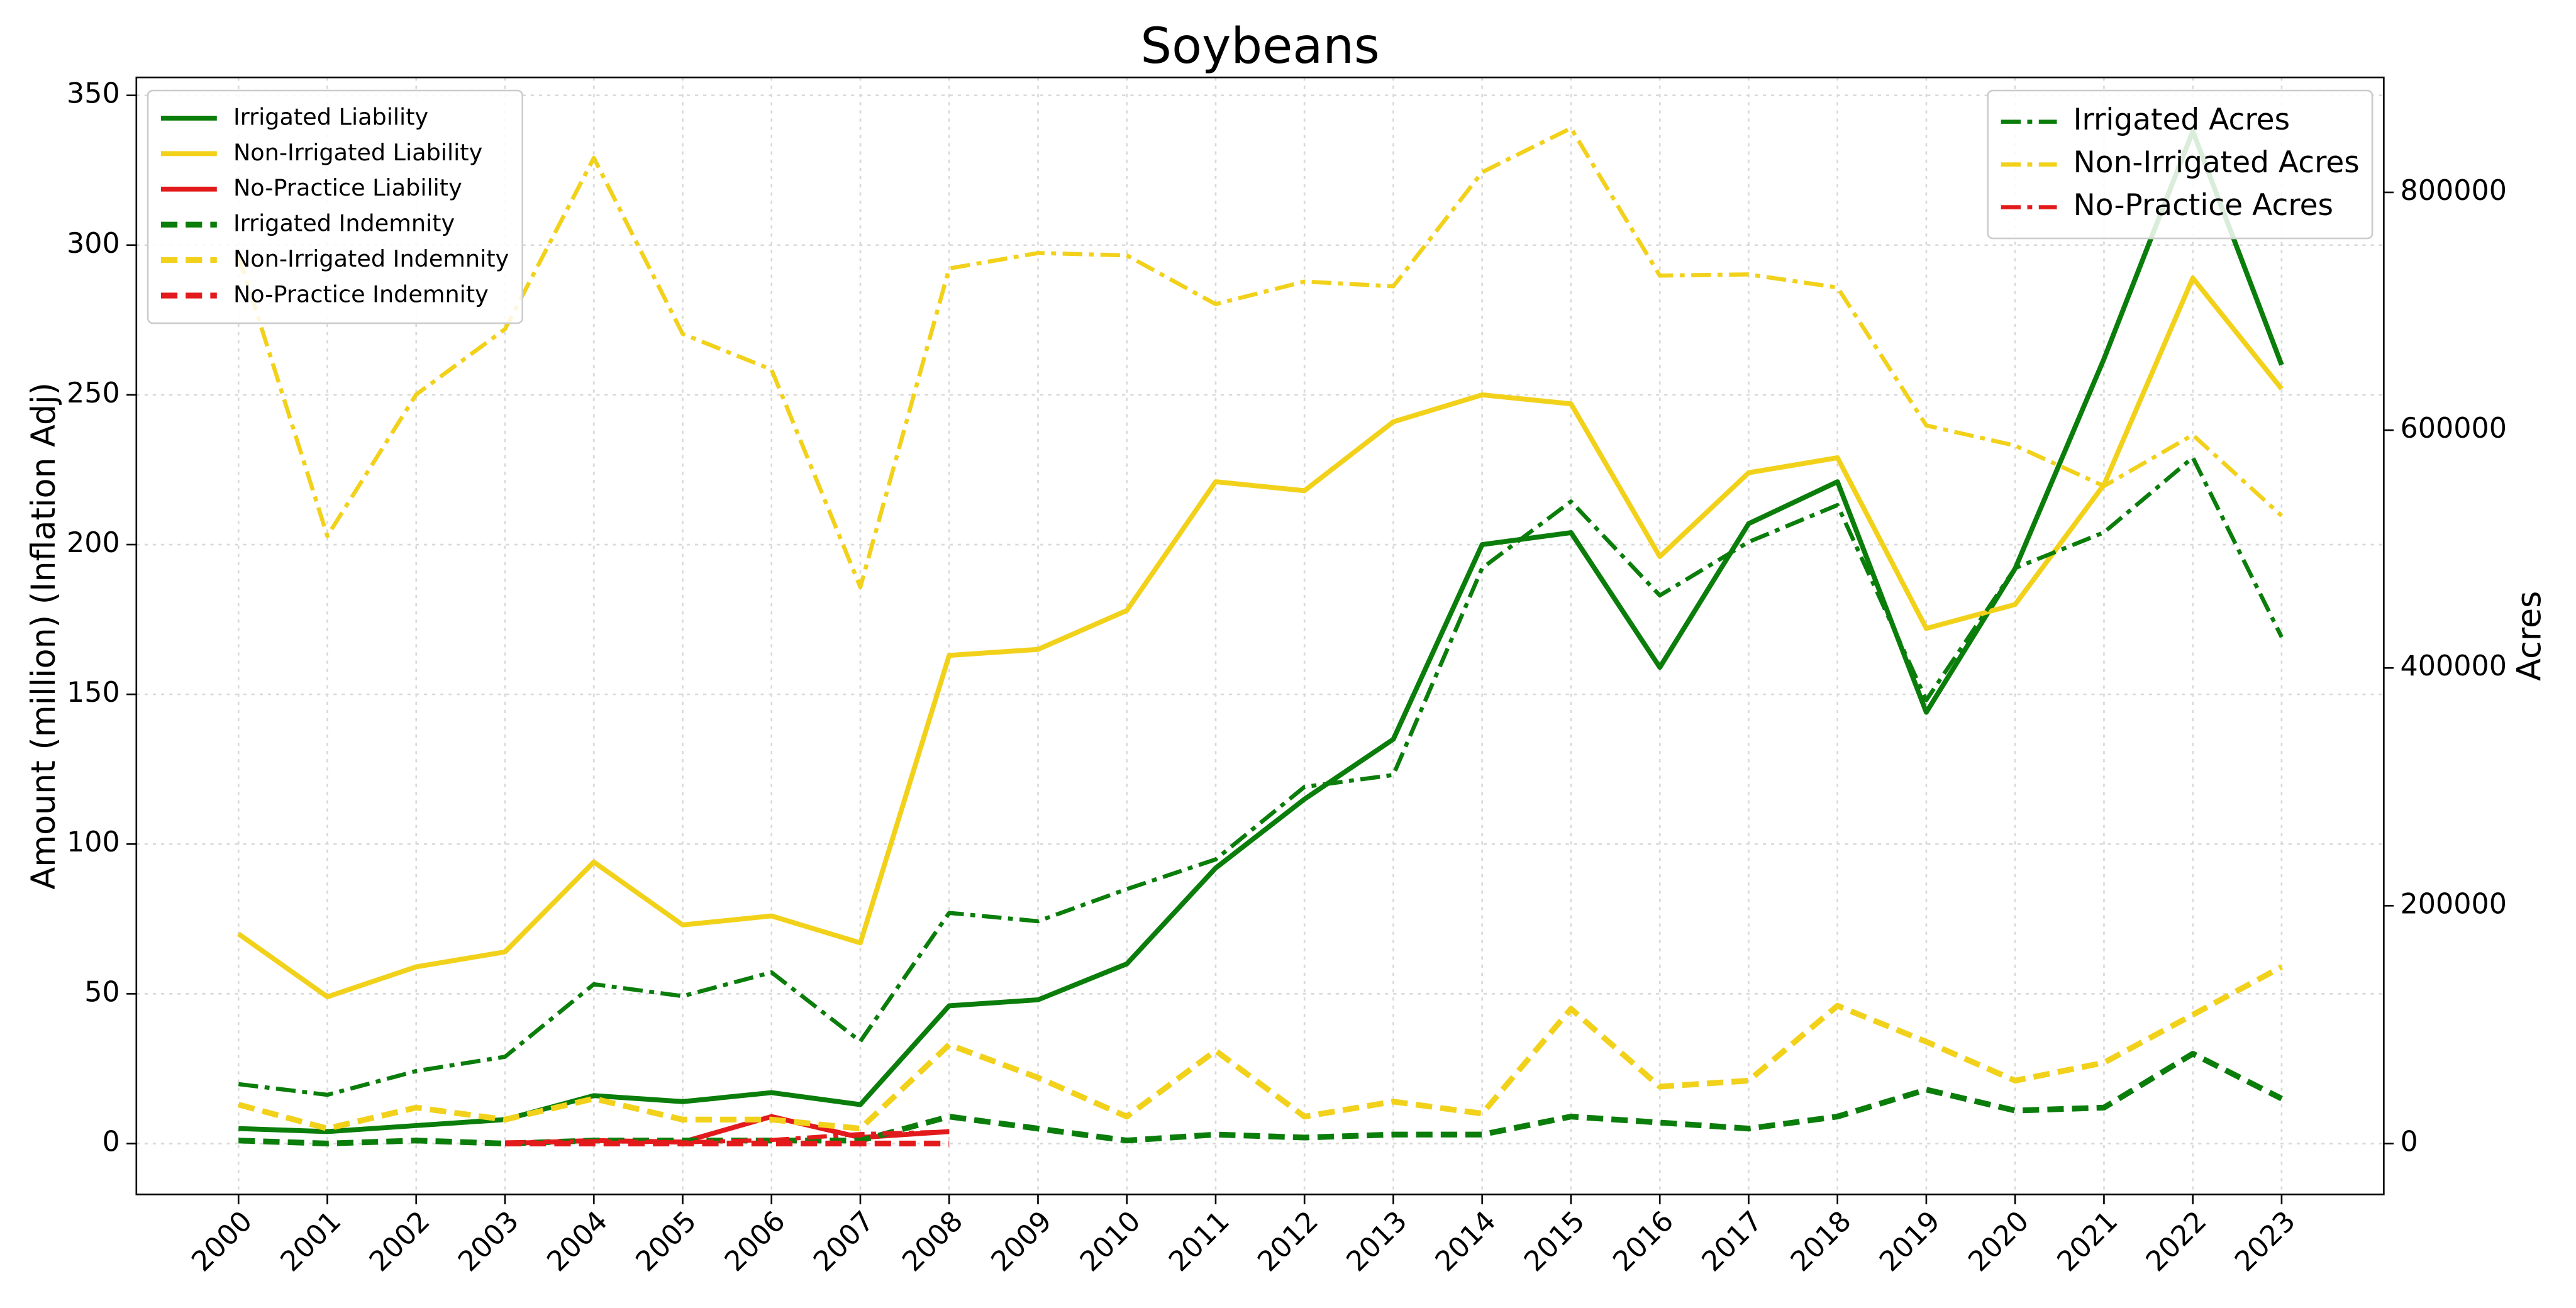 This screenshot has height=1308, width=2576. I want to click on y2-tick-label: 600000, so click(2453, 429).